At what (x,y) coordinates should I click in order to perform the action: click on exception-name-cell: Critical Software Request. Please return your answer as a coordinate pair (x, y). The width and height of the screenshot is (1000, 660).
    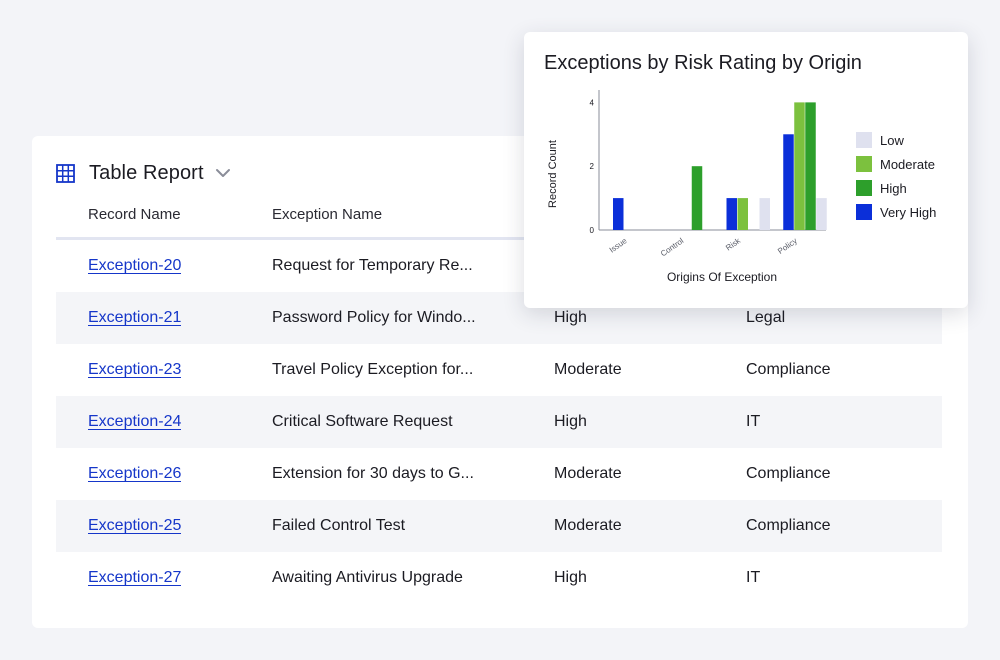
    Looking at the image, I should click on (362, 421).